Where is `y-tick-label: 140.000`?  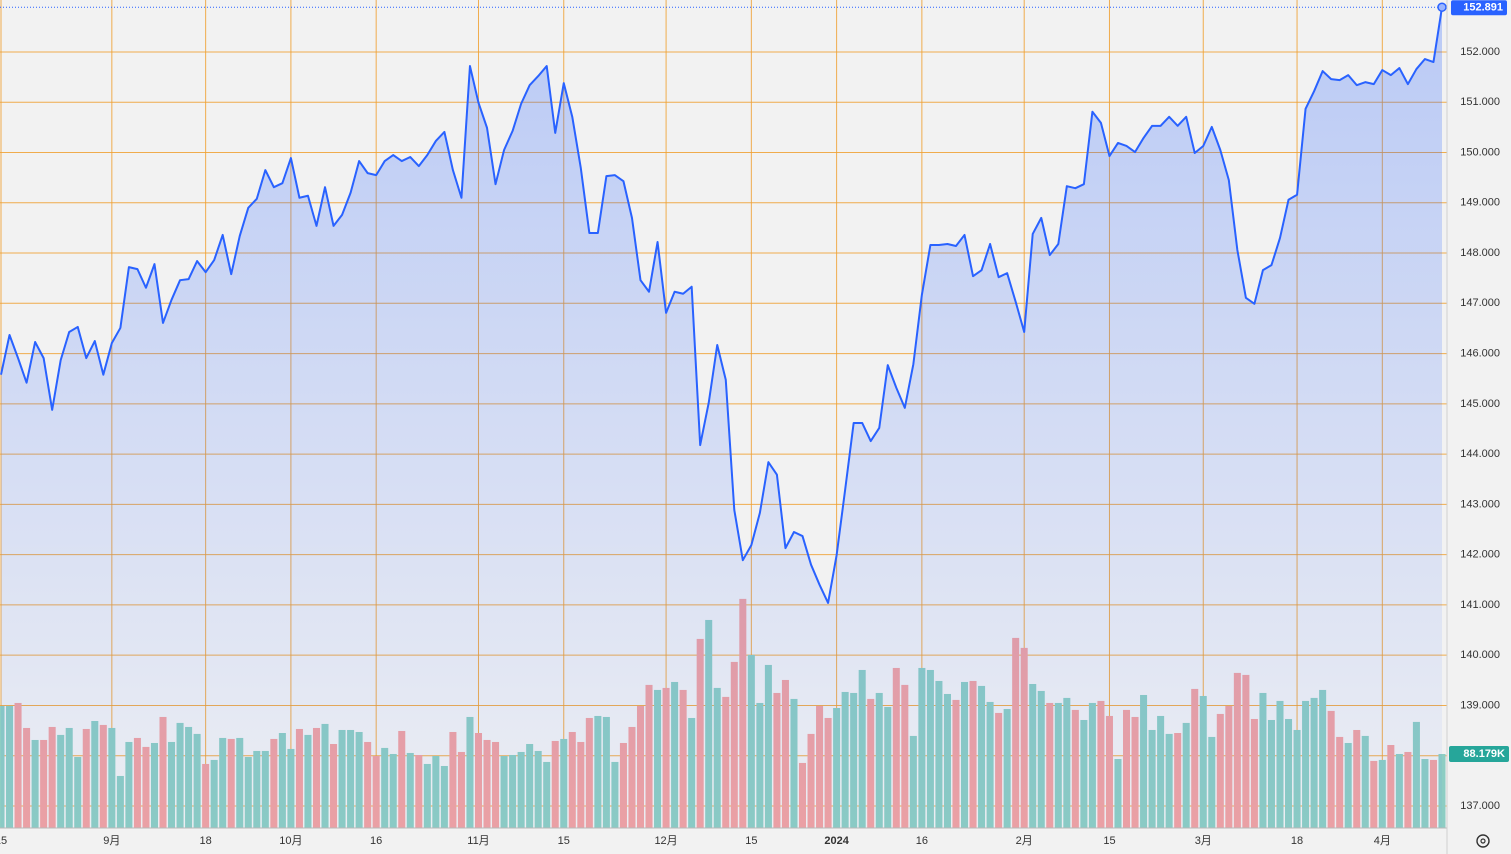
y-tick-label: 140.000 is located at coordinates (1480, 655).